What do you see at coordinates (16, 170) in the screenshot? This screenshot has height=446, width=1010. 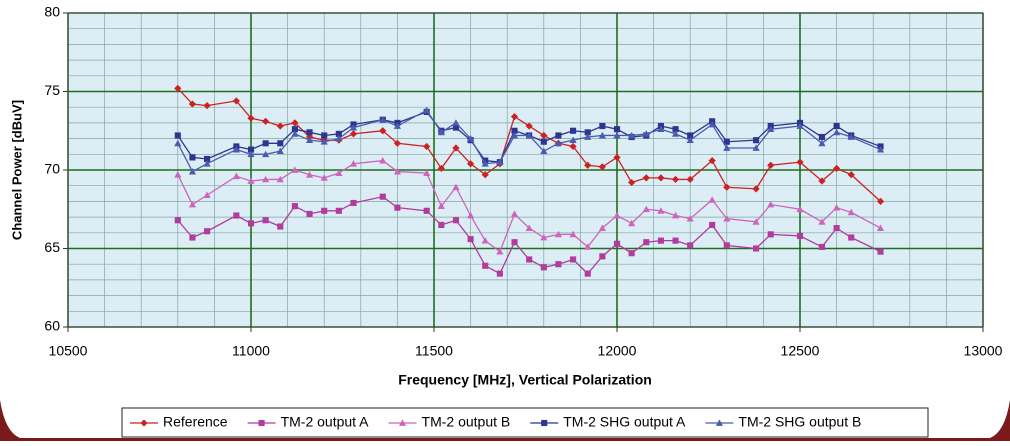 I see `y-axis-title: Channel Power [dBuV]` at bounding box center [16, 170].